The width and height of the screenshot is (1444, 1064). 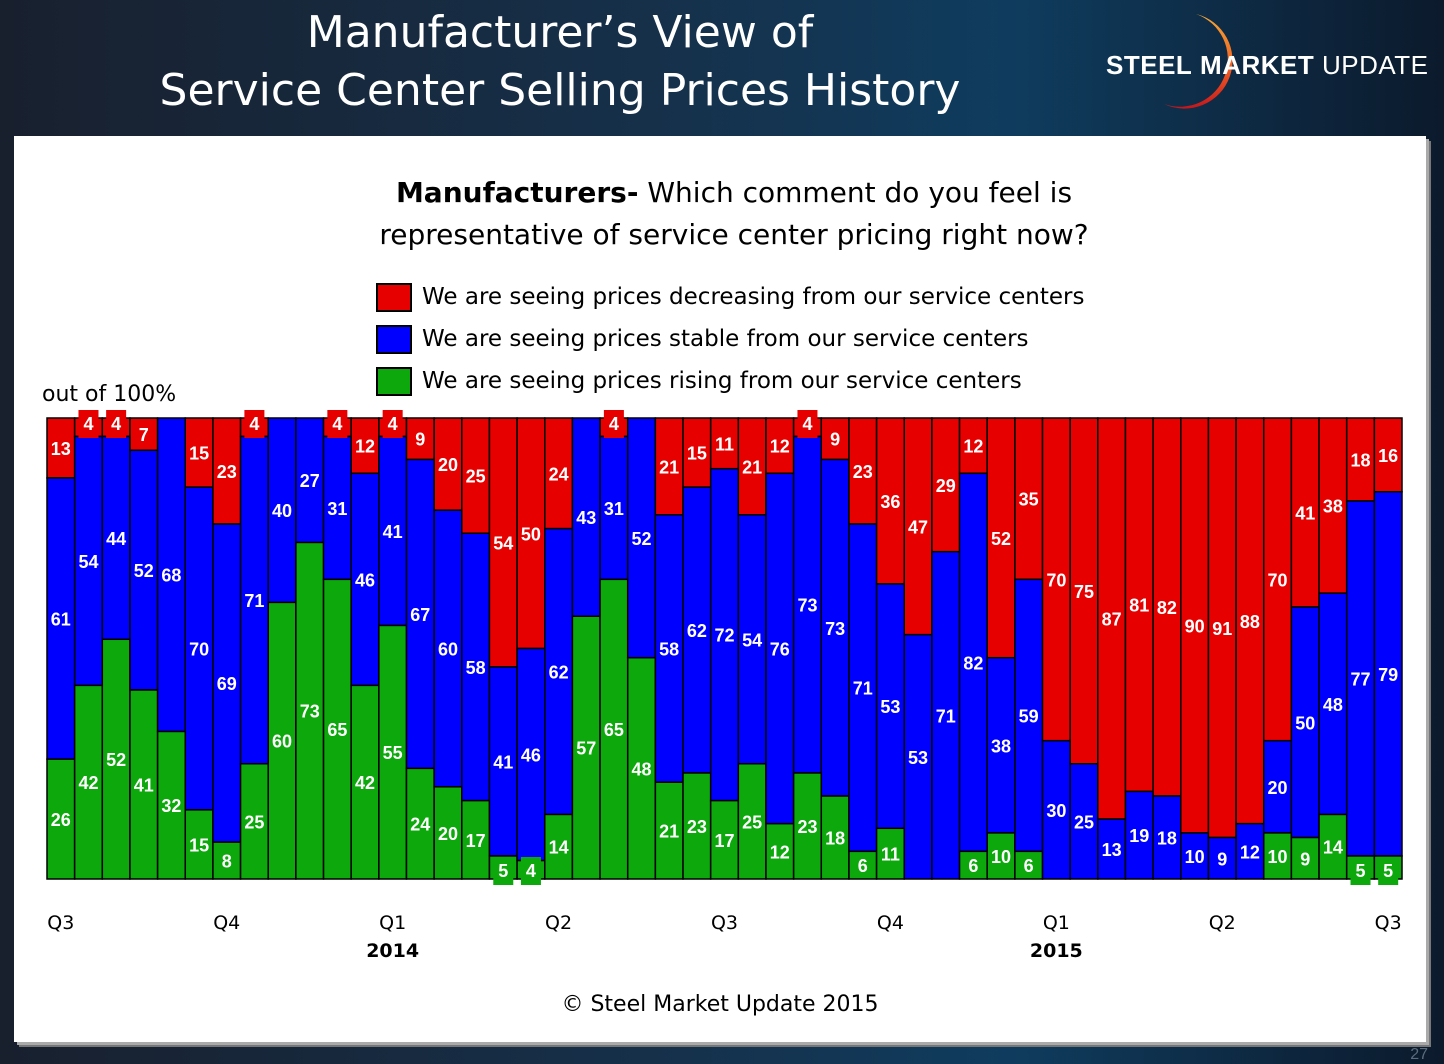 What do you see at coordinates (420, 825) in the screenshot?
I see `data-label-rising: 24` at bounding box center [420, 825].